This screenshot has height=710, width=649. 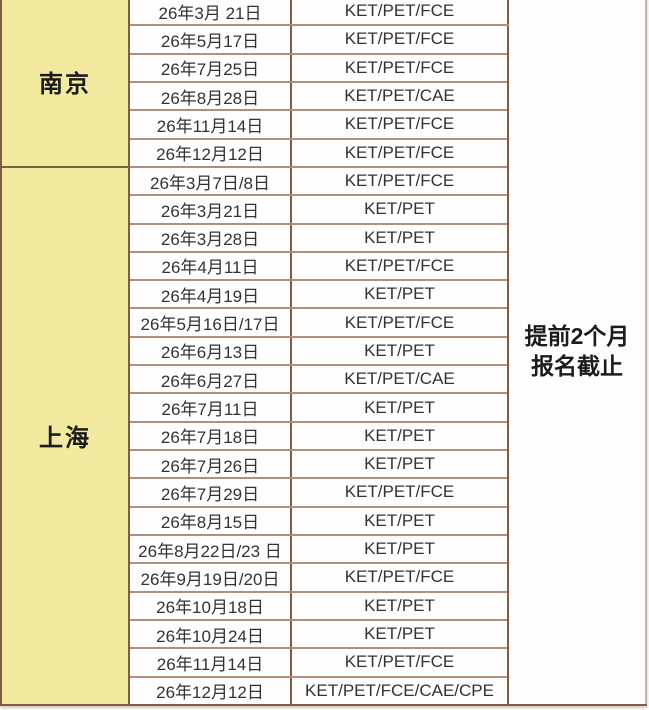 I want to click on exam-date-cell: 26年9月19日/20日, so click(x=210, y=577).